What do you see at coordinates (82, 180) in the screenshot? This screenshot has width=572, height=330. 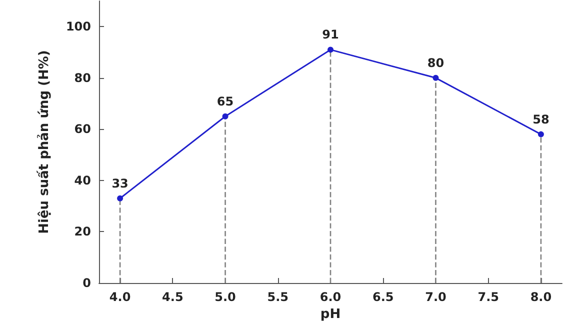 I see `y-tick-label: 40` at bounding box center [82, 180].